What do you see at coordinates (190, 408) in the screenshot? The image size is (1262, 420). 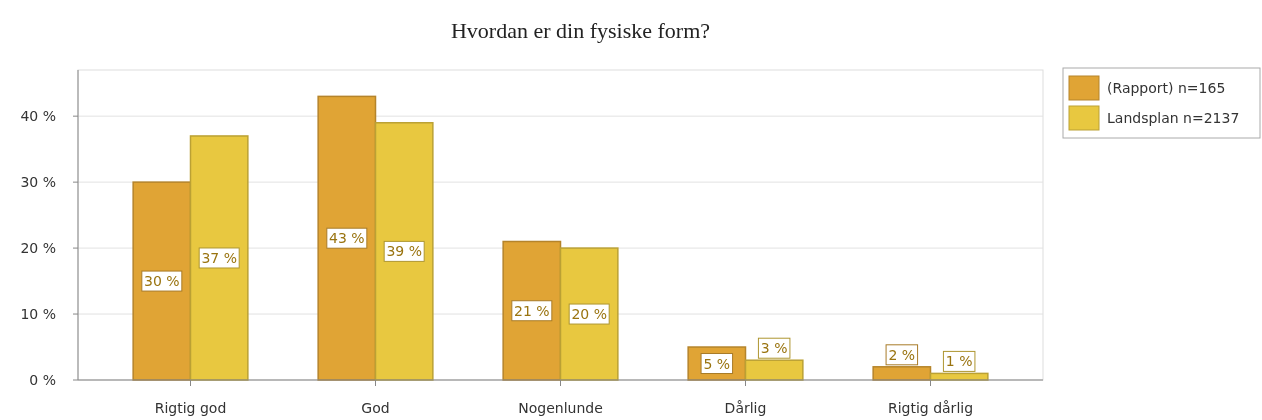 I see `x-tick-label: Rigtig god` at bounding box center [190, 408].